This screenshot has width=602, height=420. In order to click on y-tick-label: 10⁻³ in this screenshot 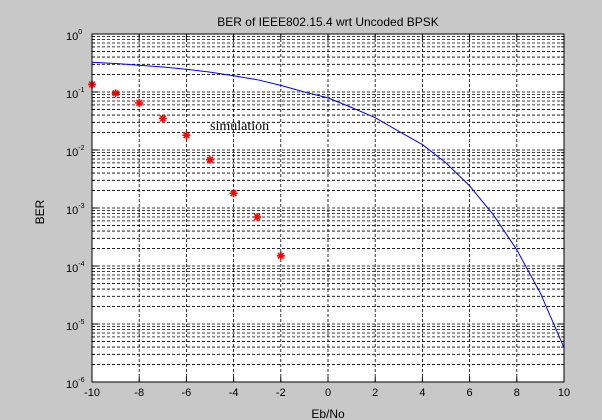, I will do `click(75, 210)`.